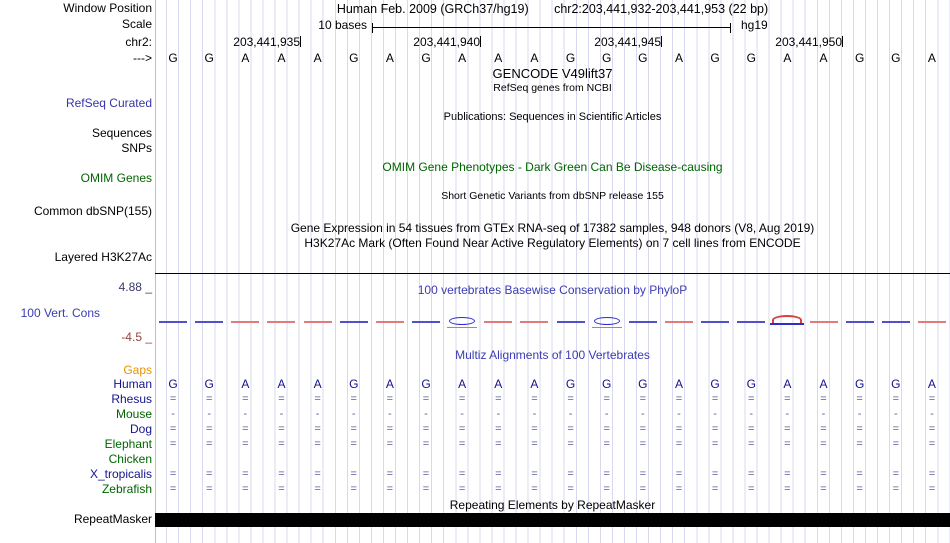  I want to click on gencode-track-title: GENCODE V49lift37, so click(552, 73).